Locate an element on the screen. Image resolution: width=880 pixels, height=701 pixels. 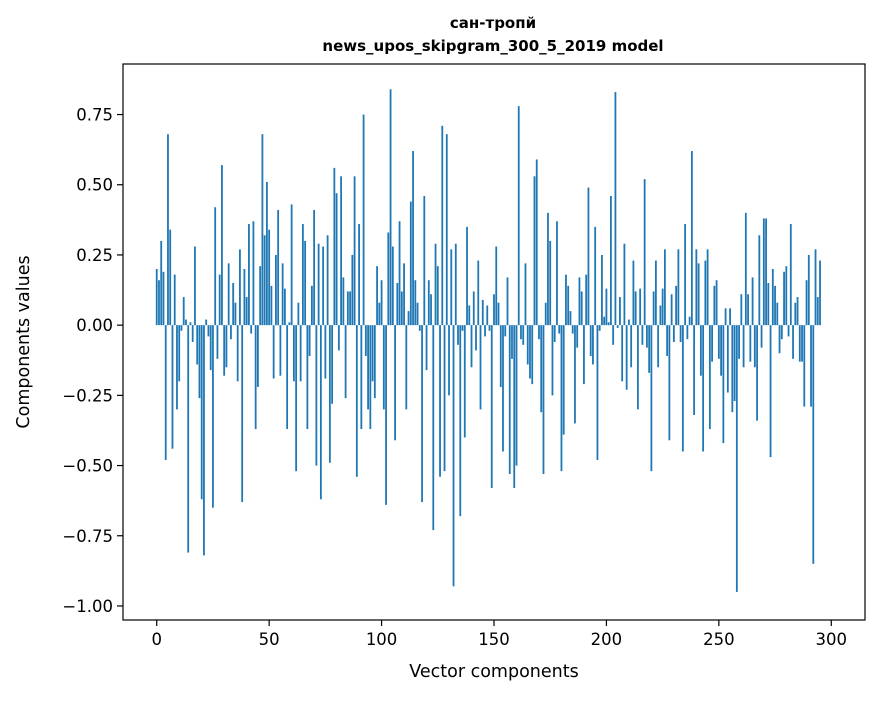
x-tick-label: 250 is located at coordinates (719, 639).